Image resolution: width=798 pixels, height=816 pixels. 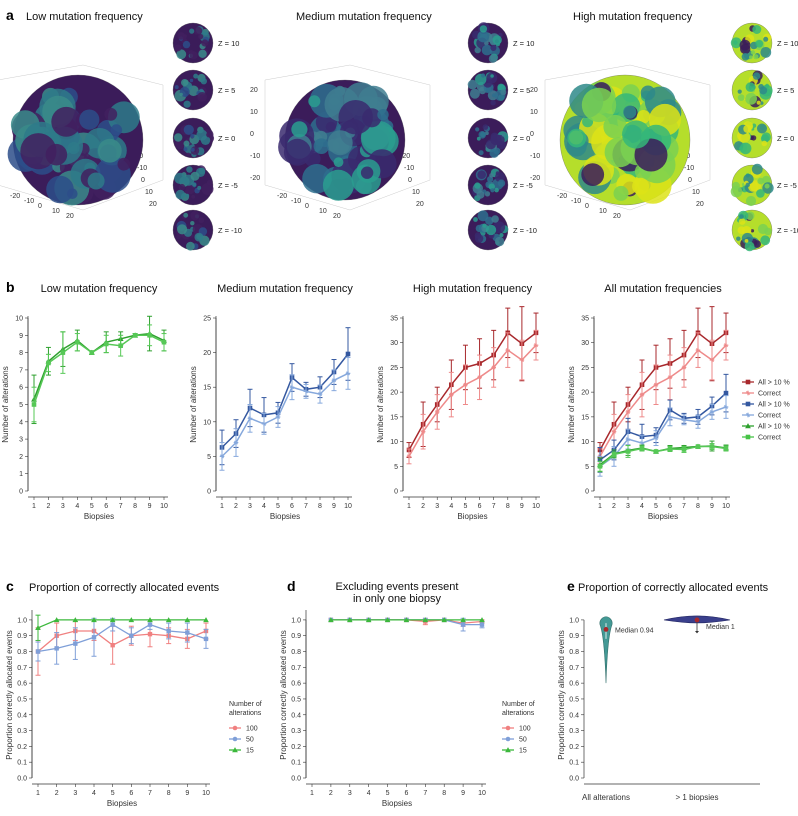 What do you see at coordinates (21, 492) in the screenshot?
I see `y-tick-label: 0` at bounding box center [21, 492].